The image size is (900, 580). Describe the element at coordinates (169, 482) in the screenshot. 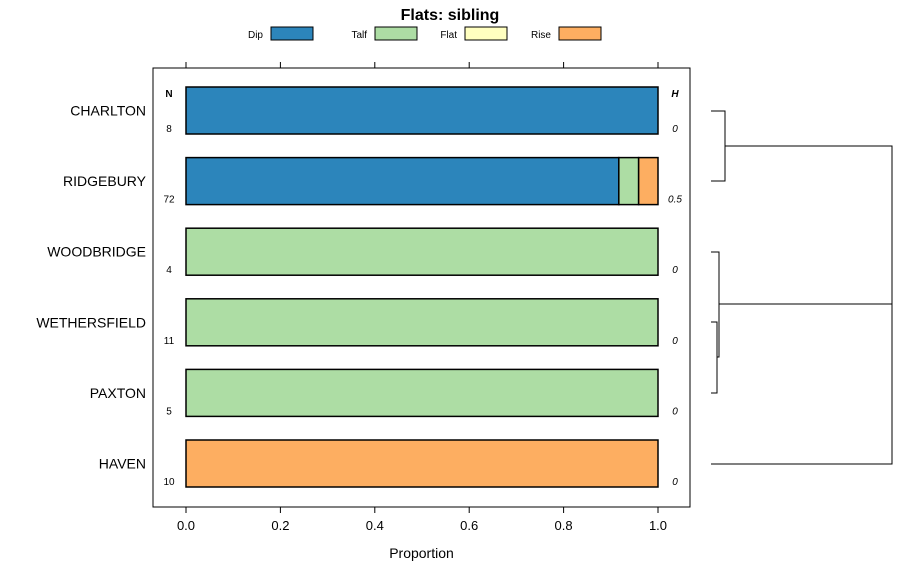

I see `n-value: 10` at that location.